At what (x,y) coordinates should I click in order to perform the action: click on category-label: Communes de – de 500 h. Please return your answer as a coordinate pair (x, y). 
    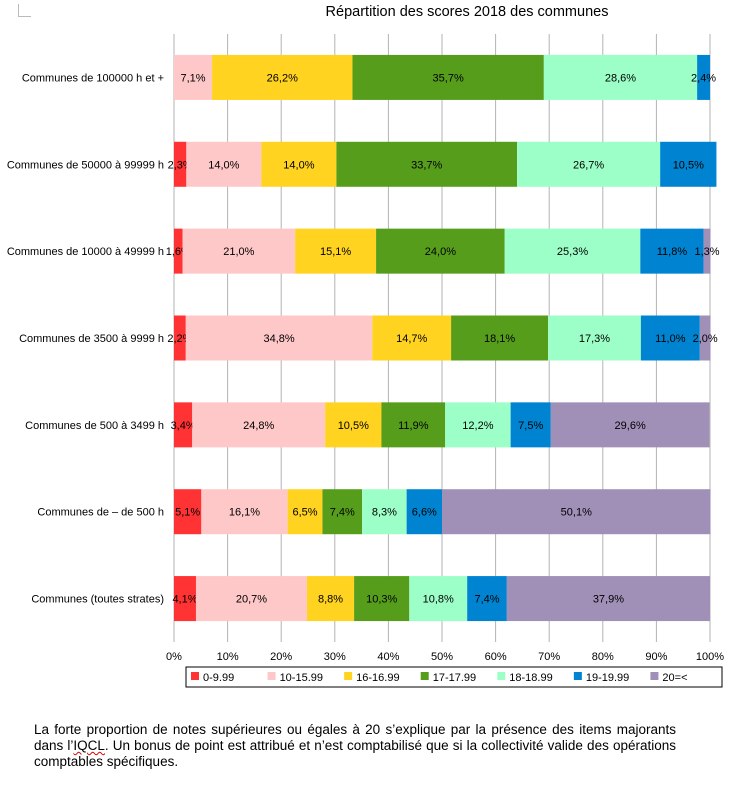
    Looking at the image, I should click on (100, 513).